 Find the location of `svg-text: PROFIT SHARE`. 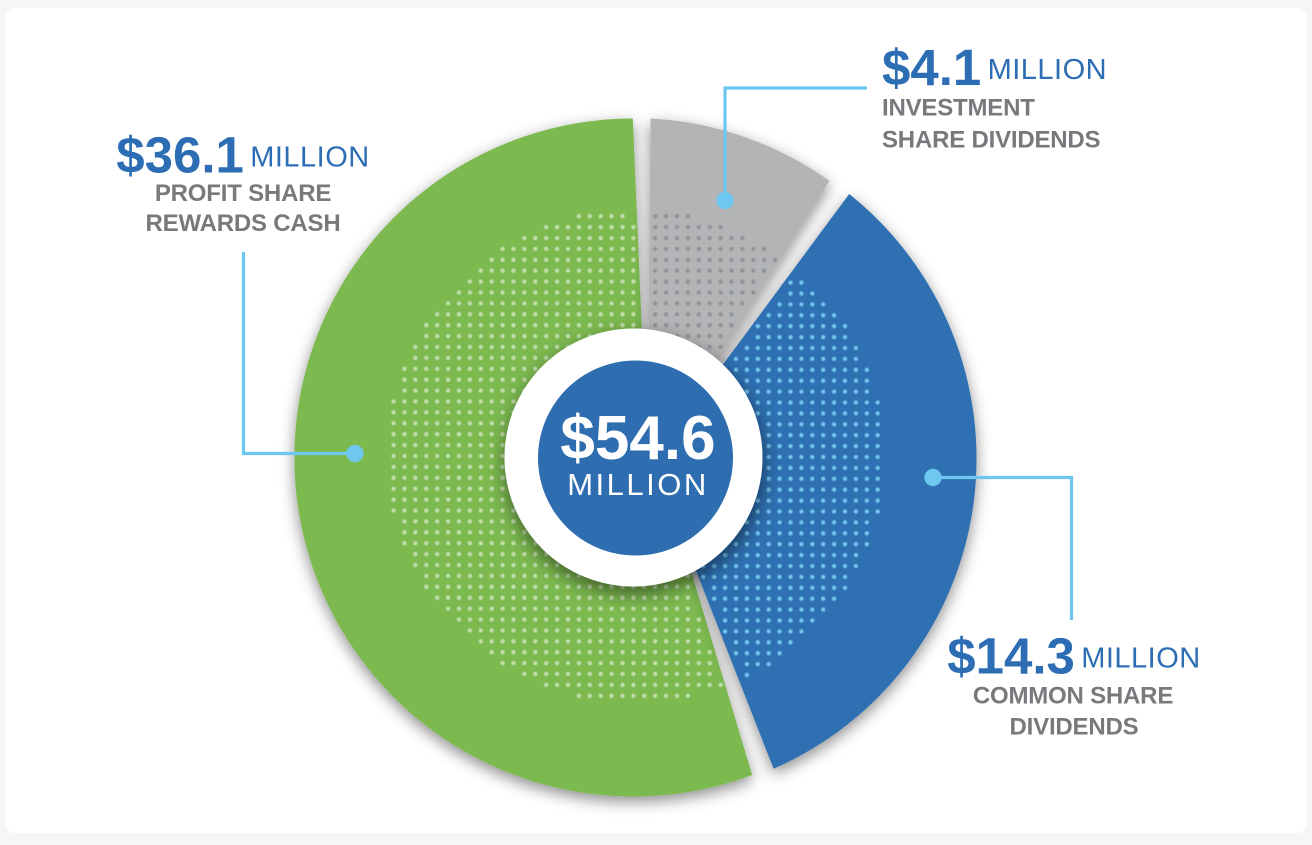

svg-text: PROFIT SHARE is located at coordinates (243, 193).